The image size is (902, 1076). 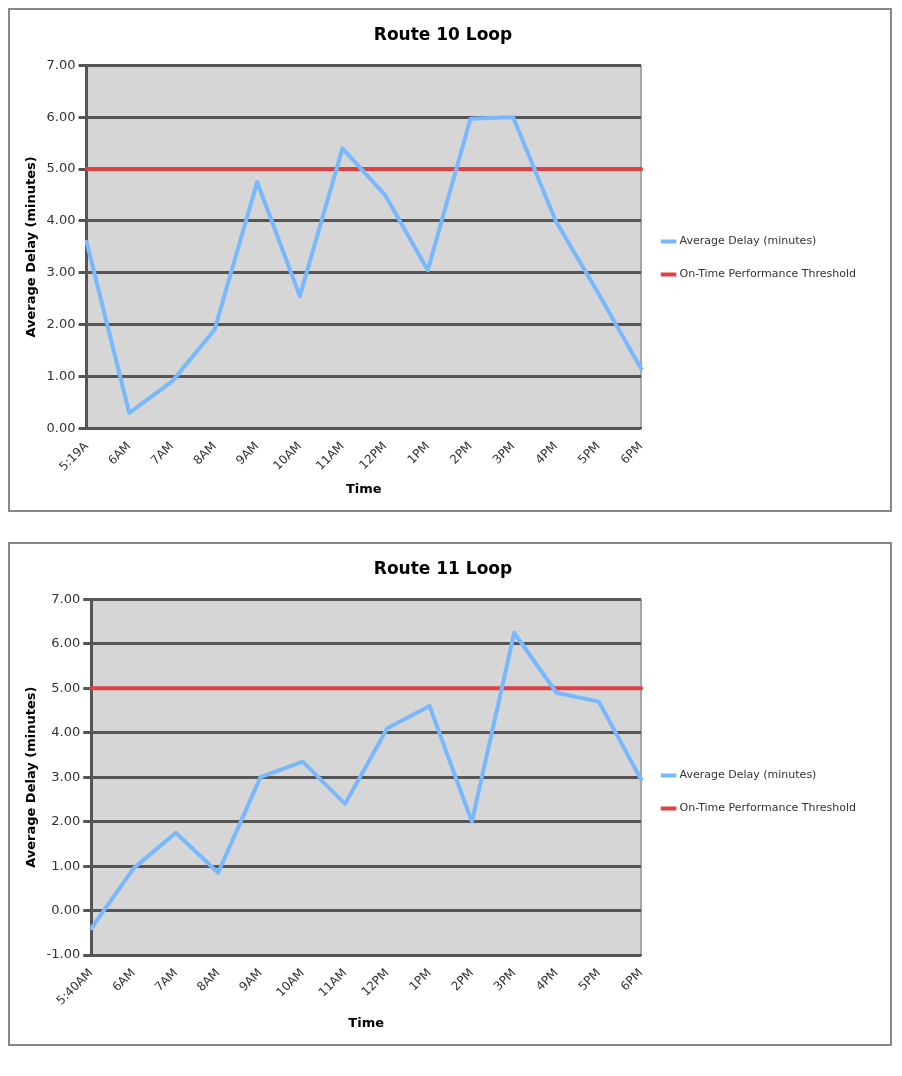 What do you see at coordinates (443, 33) in the screenshot?
I see `chart-title: Route 10 Loop` at bounding box center [443, 33].